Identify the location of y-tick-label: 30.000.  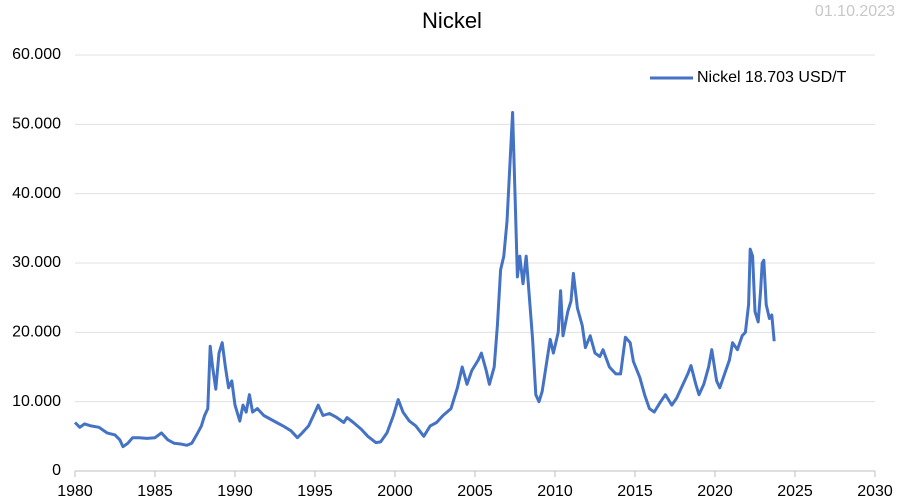
(36, 262).